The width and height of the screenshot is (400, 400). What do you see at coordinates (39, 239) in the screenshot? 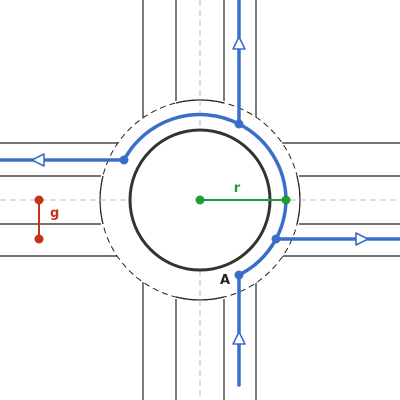
I see `gap-bottom-node` at bounding box center [39, 239].